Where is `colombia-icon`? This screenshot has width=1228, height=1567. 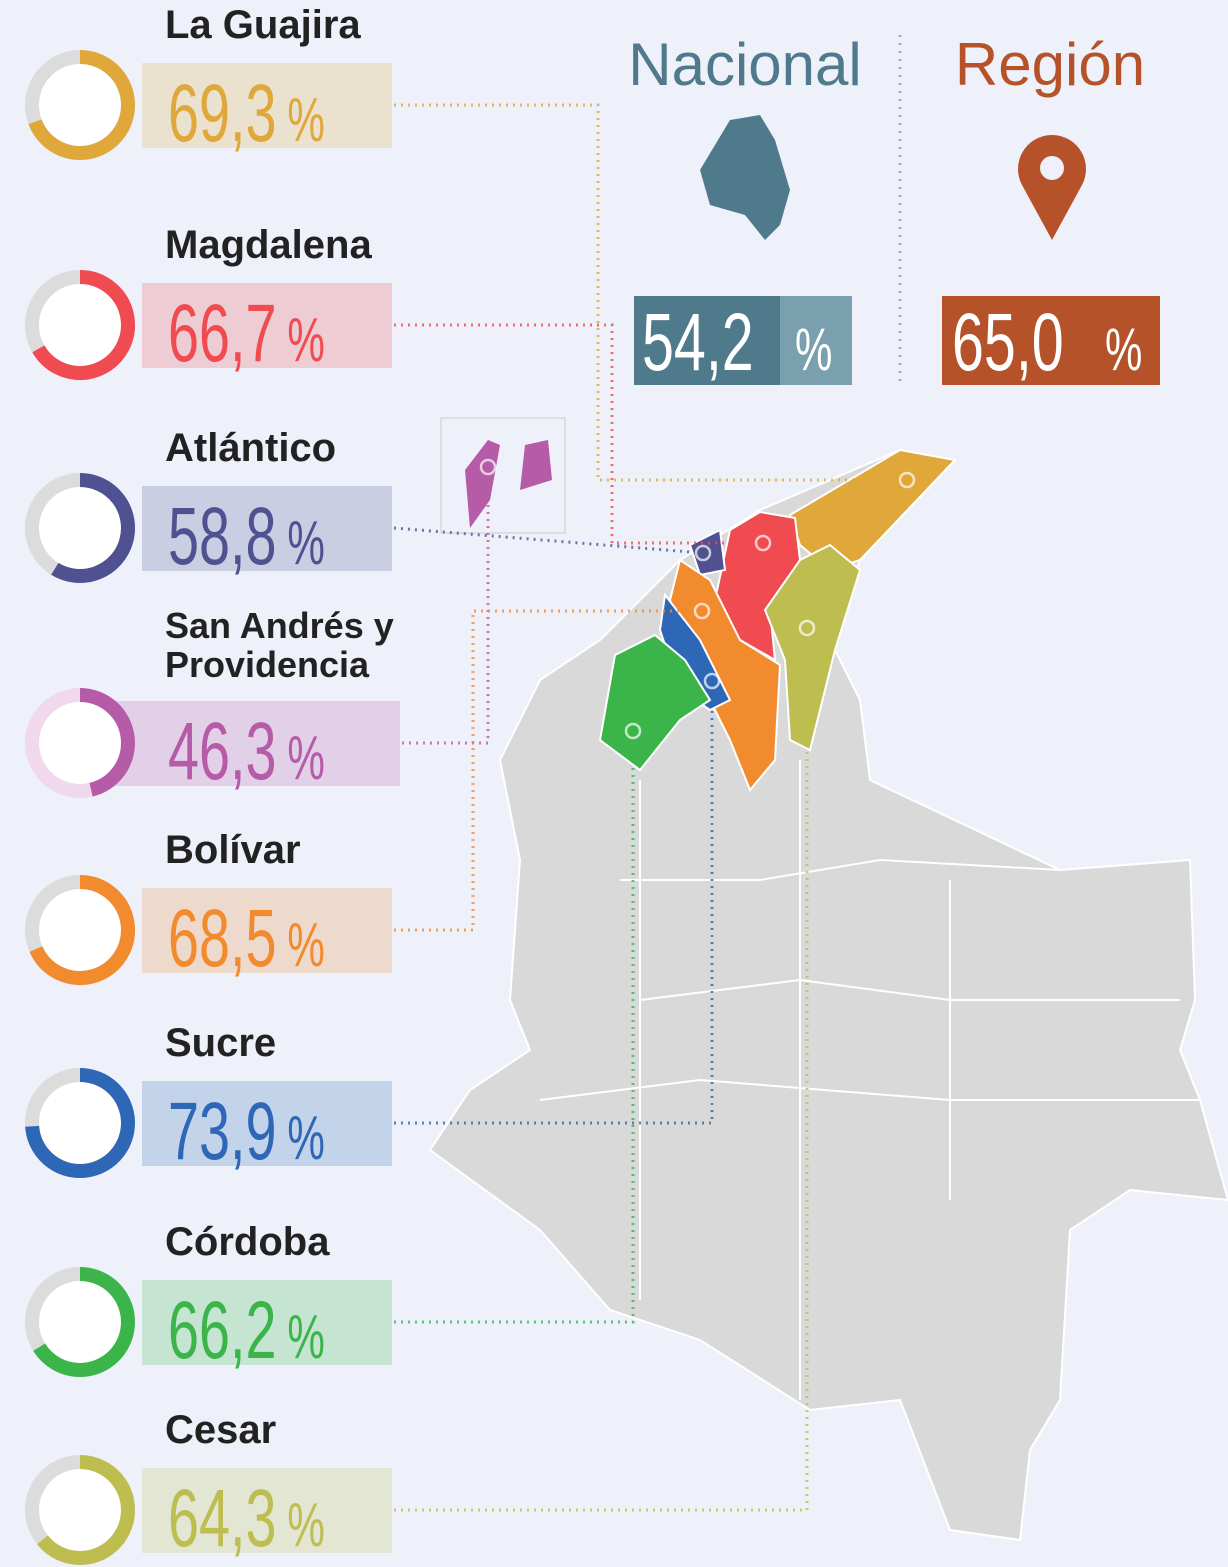 colombia-icon is located at coordinates (745, 177).